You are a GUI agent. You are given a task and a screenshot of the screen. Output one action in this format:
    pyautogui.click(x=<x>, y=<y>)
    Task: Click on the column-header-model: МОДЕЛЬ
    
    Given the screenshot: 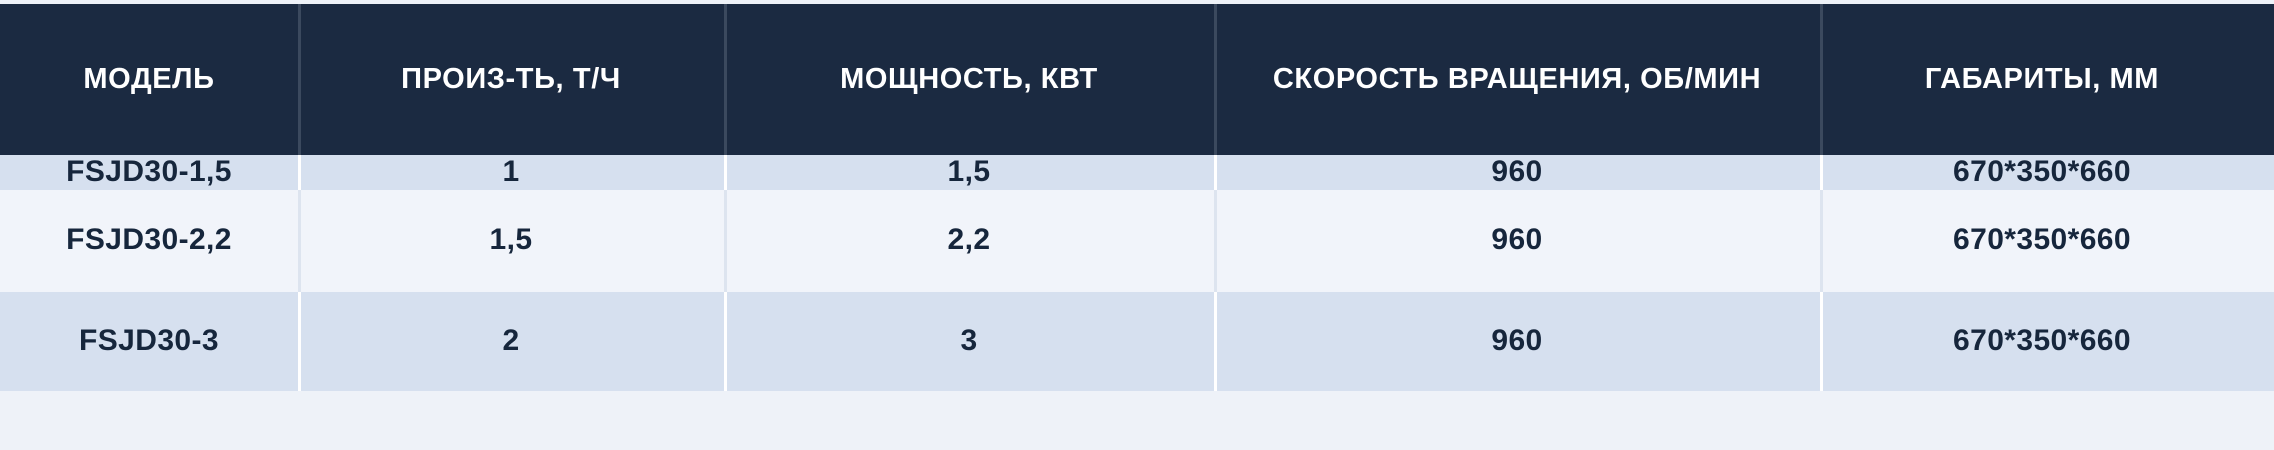 What is the action you would take?
    pyautogui.click(x=149, y=79)
    